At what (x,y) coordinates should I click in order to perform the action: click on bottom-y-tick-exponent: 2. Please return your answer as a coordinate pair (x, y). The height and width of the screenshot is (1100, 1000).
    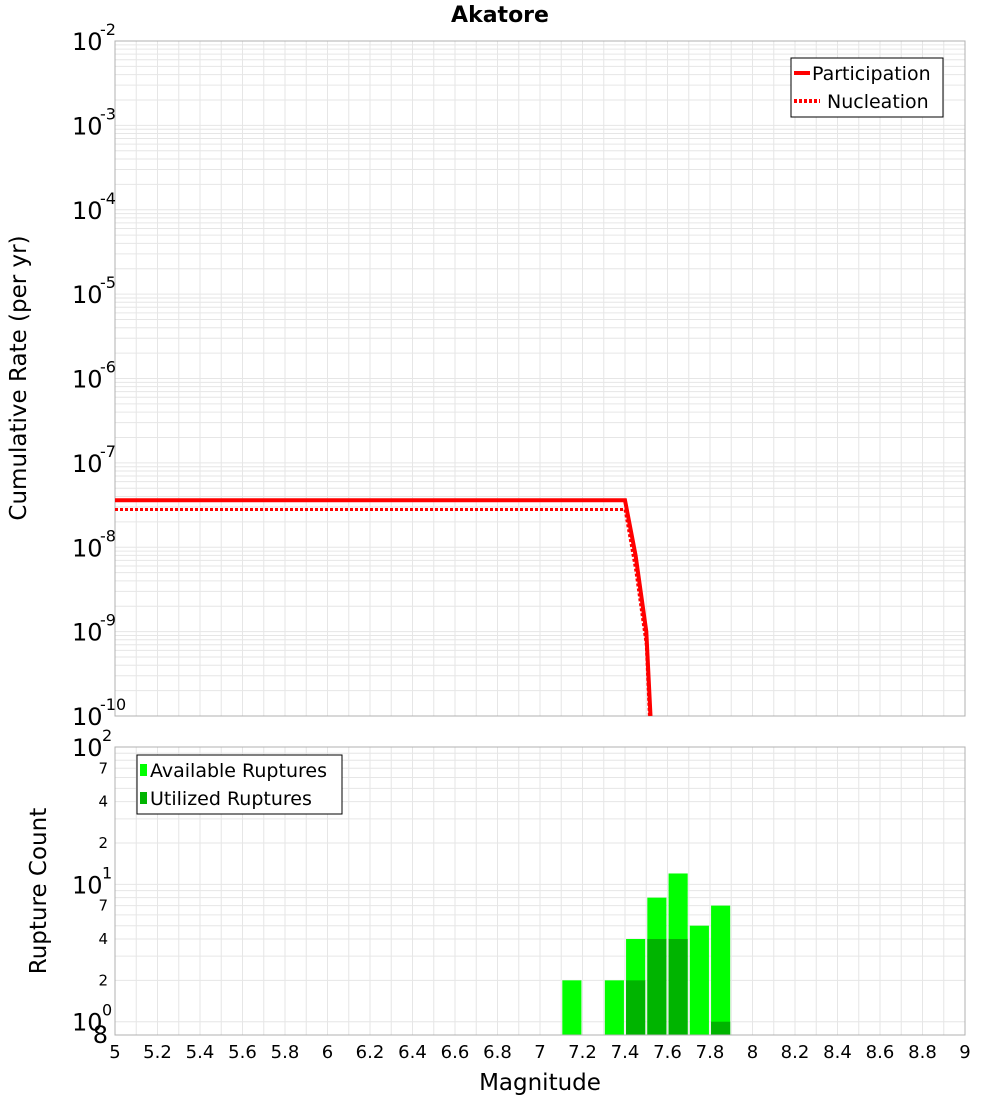
    Looking at the image, I should click on (107, 735).